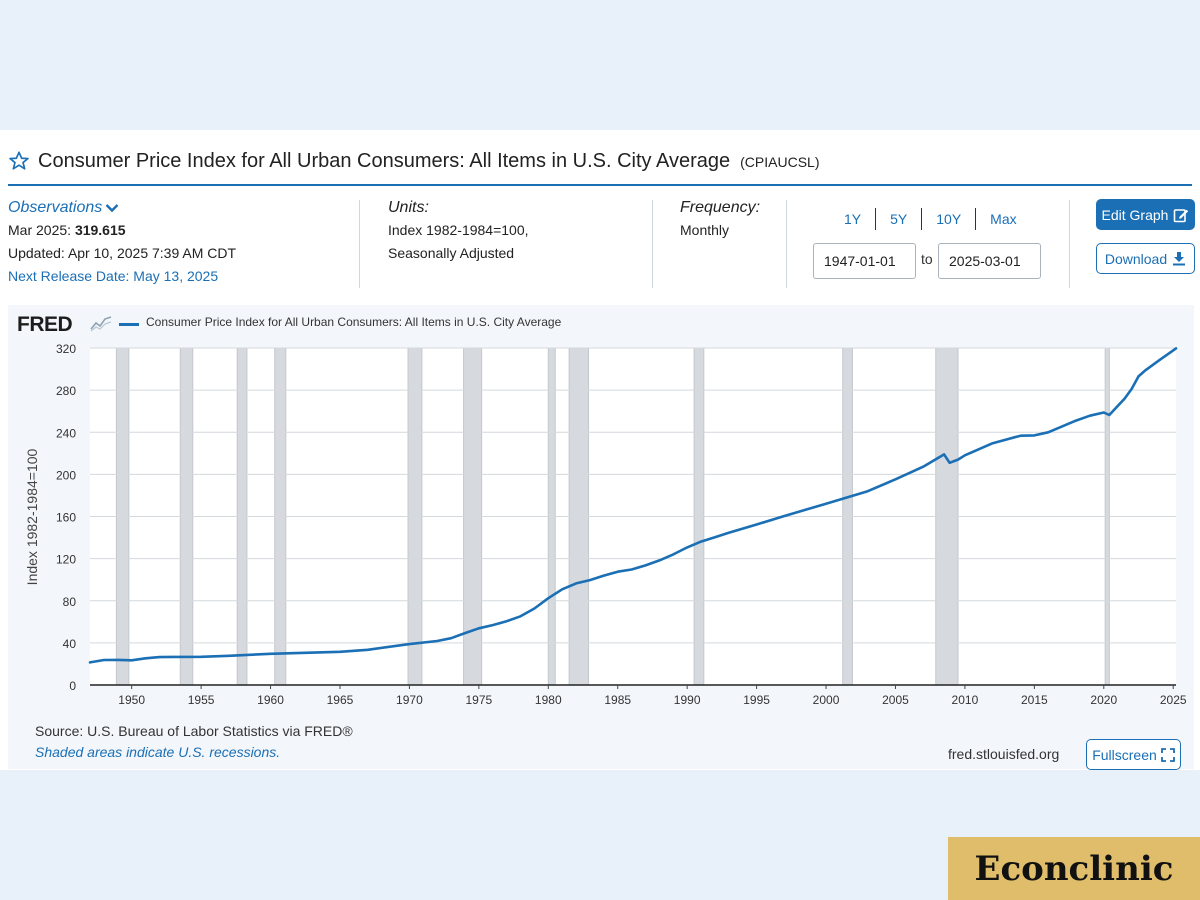 The image size is (1200, 900). What do you see at coordinates (1003, 219) in the screenshot?
I see `range-max-button: Max` at bounding box center [1003, 219].